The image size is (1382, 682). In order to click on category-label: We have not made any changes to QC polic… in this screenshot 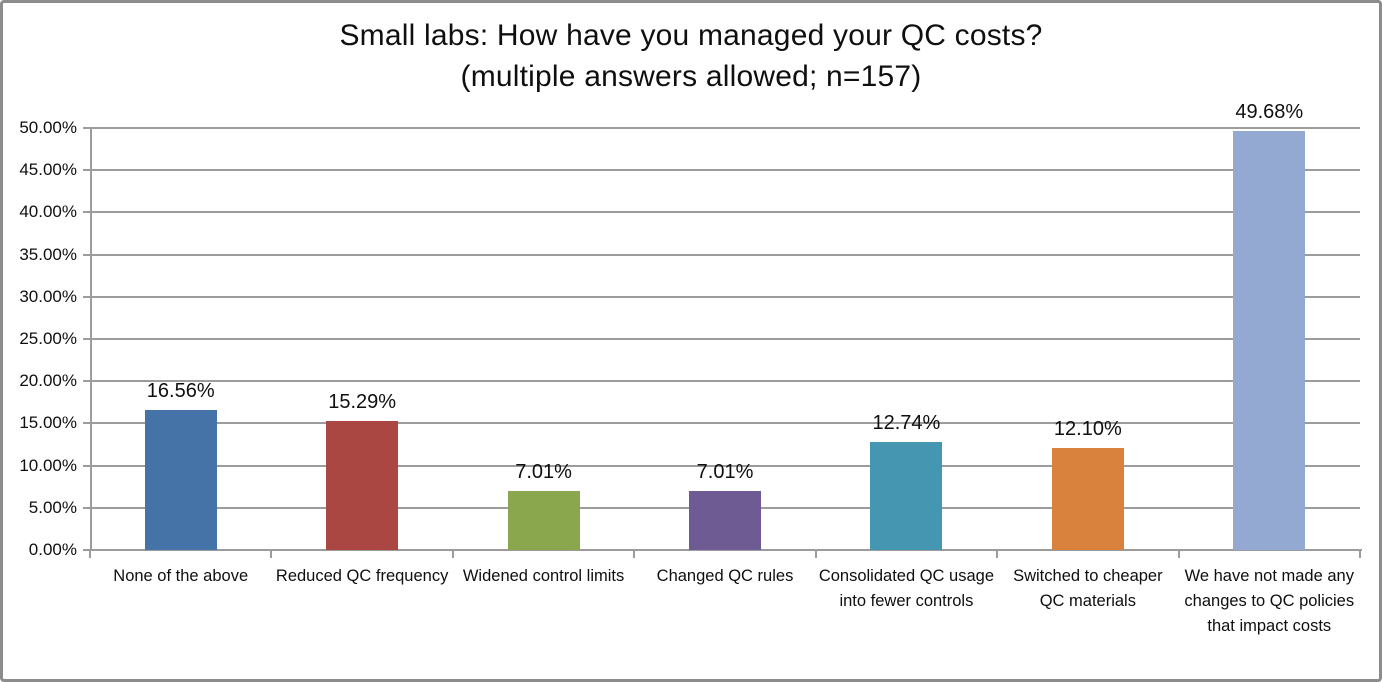, I will do `click(1269, 601)`.